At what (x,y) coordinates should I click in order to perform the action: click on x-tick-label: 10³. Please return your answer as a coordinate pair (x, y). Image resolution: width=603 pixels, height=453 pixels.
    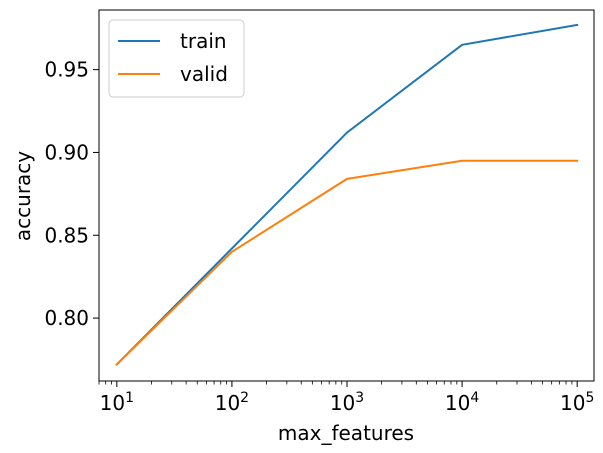
    Looking at the image, I should click on (347, 402).